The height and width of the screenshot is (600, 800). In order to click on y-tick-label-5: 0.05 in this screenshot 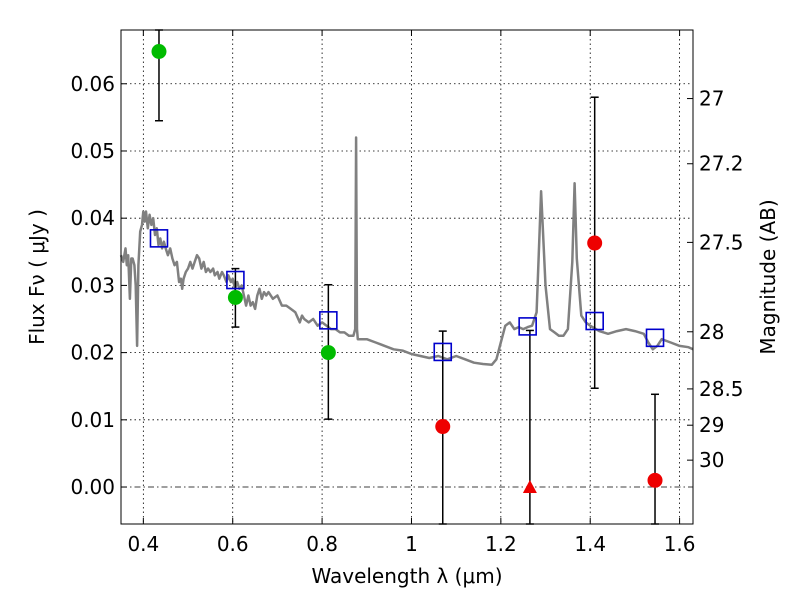, I will do `click(92, 151)`.